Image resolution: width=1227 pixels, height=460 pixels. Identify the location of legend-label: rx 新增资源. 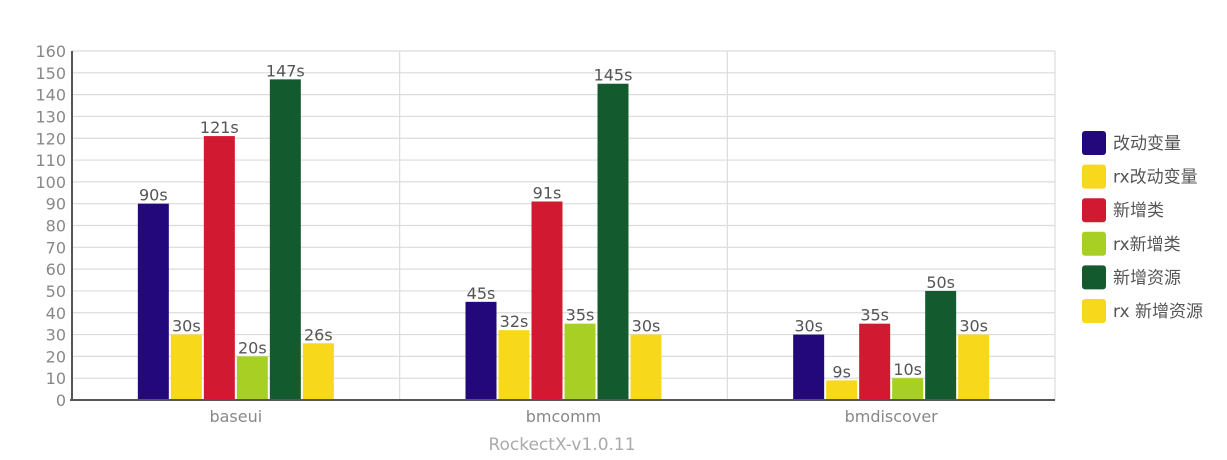
(1158, 312).